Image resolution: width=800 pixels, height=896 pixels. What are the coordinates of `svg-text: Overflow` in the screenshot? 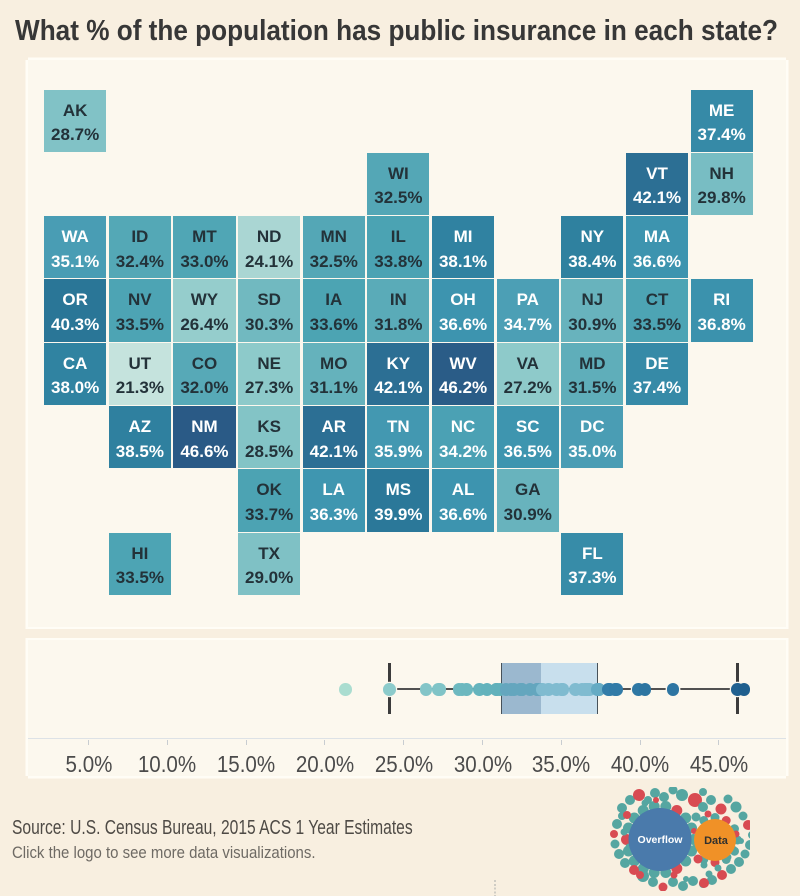 It's located at (661, 840).